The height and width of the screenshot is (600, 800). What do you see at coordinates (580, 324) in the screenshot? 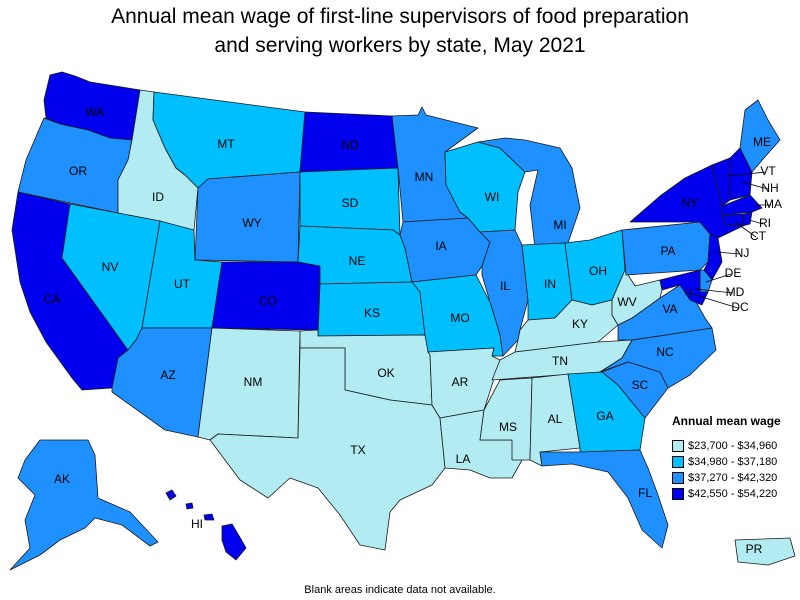
I see `label-ky: KY` at bounding box center [580, 324].